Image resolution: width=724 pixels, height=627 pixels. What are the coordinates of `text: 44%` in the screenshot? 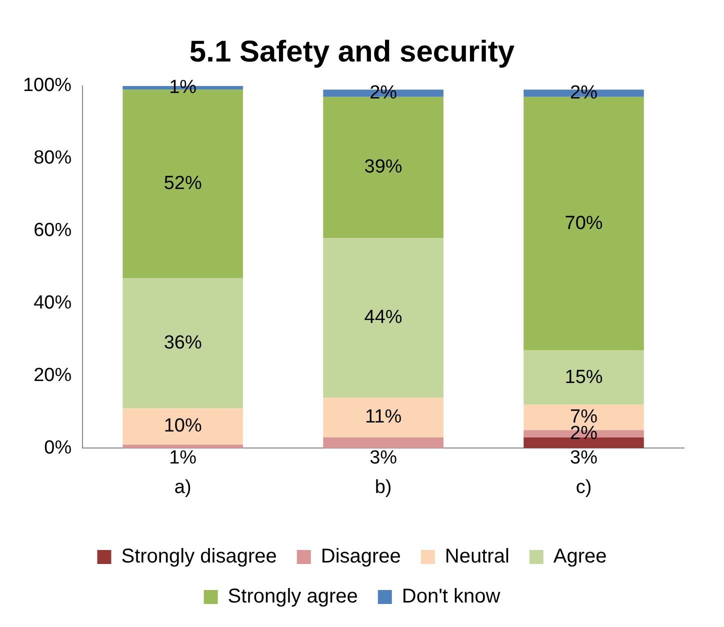 It's located at (383, 317).